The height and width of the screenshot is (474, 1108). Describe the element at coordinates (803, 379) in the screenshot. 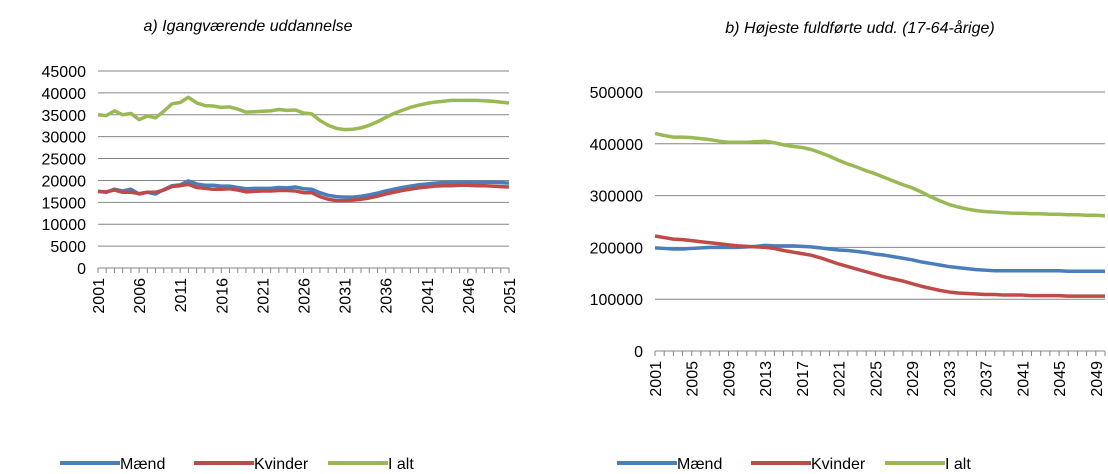

I see `x-tick-label: 2017` at that location.